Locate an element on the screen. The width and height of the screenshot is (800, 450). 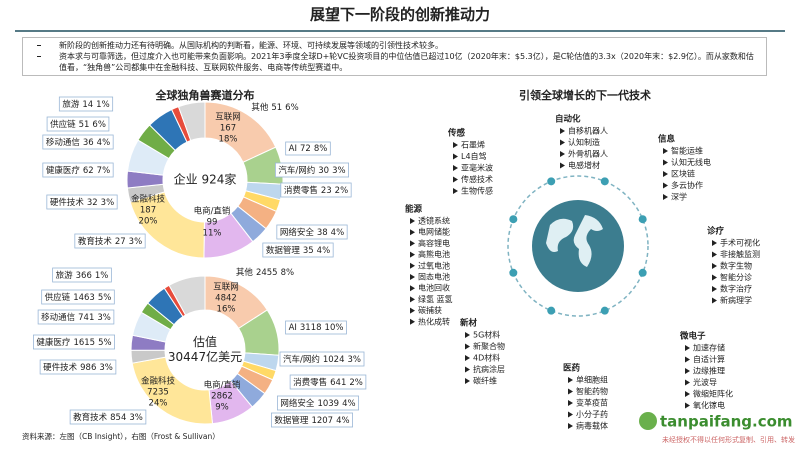
label-part: 1615 is located at coordinates (84, 343).